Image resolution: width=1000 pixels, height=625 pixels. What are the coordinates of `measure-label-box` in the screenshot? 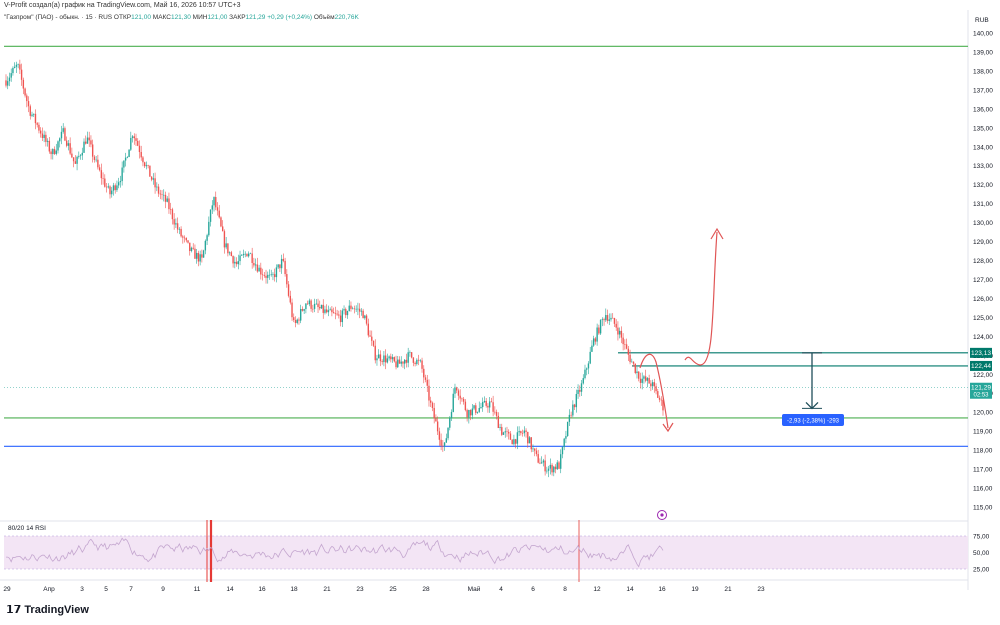 It's located at (813, 420).